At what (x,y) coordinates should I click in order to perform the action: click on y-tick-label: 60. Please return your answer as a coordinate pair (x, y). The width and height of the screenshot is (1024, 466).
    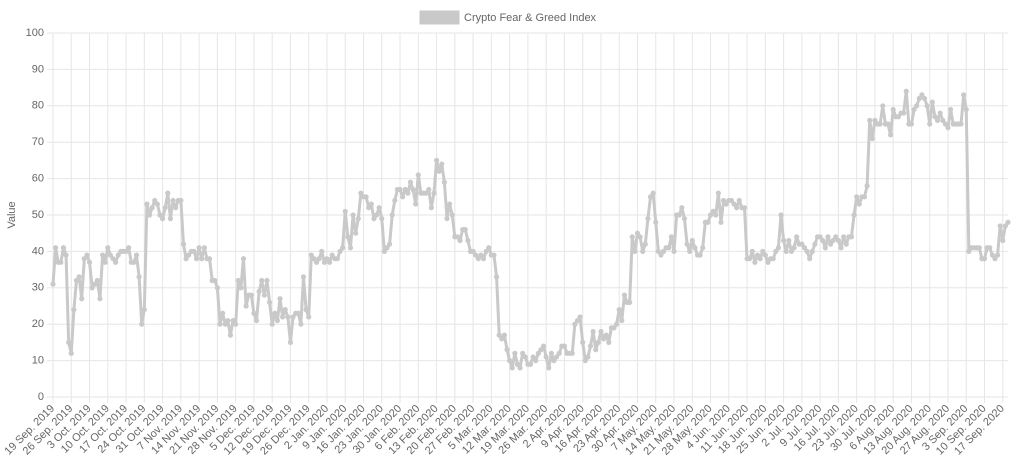
    Looking at the image, I should click on (38, 179).